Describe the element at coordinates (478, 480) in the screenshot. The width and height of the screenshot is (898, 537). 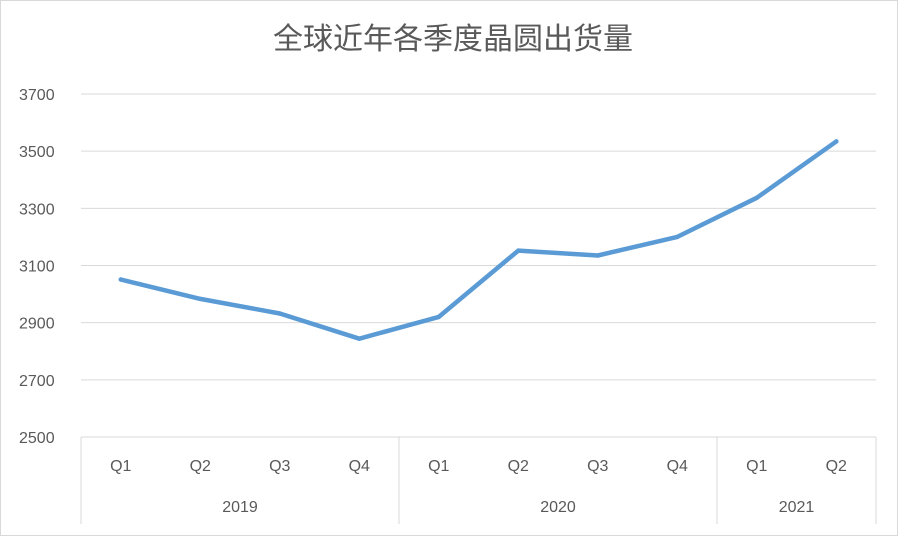
I see `x-axis: Q1 Q2 Q3 Q4 Q1 Q2 Q3 Q4 Q1 Q2 2019 2020 2021` at that location.